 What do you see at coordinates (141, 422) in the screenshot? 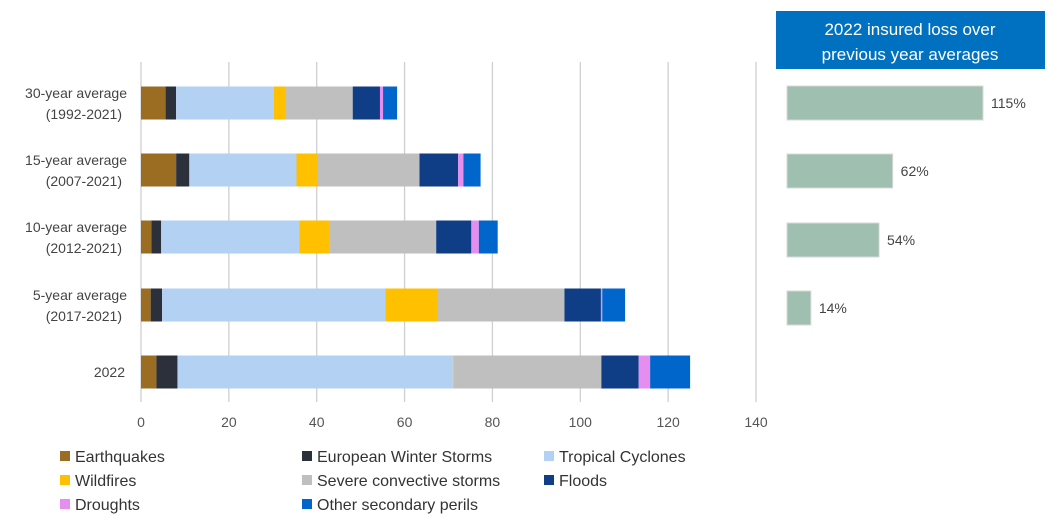
I see `x-tick-label: 0` at bounding box center [141, 422].